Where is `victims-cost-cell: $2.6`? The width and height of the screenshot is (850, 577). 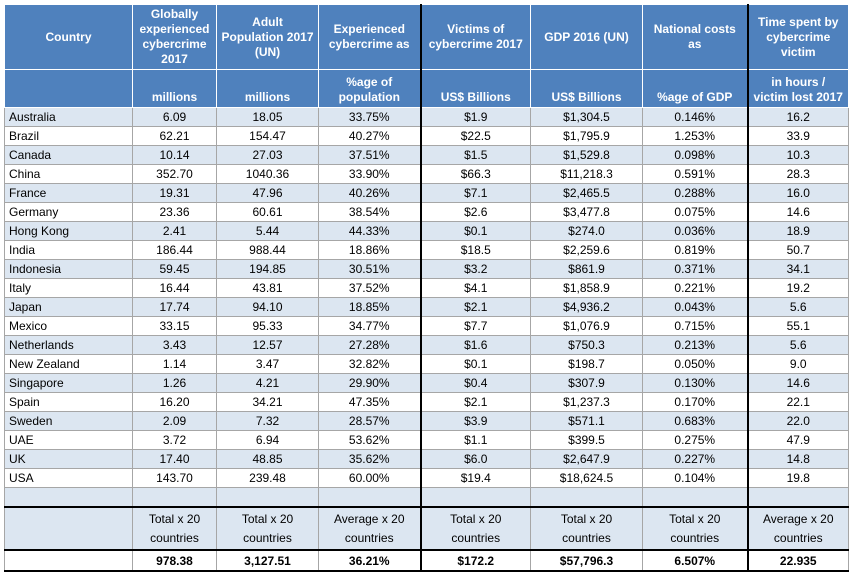
victims-cost-cell: $2.6 is located at coordinates (475, 212).